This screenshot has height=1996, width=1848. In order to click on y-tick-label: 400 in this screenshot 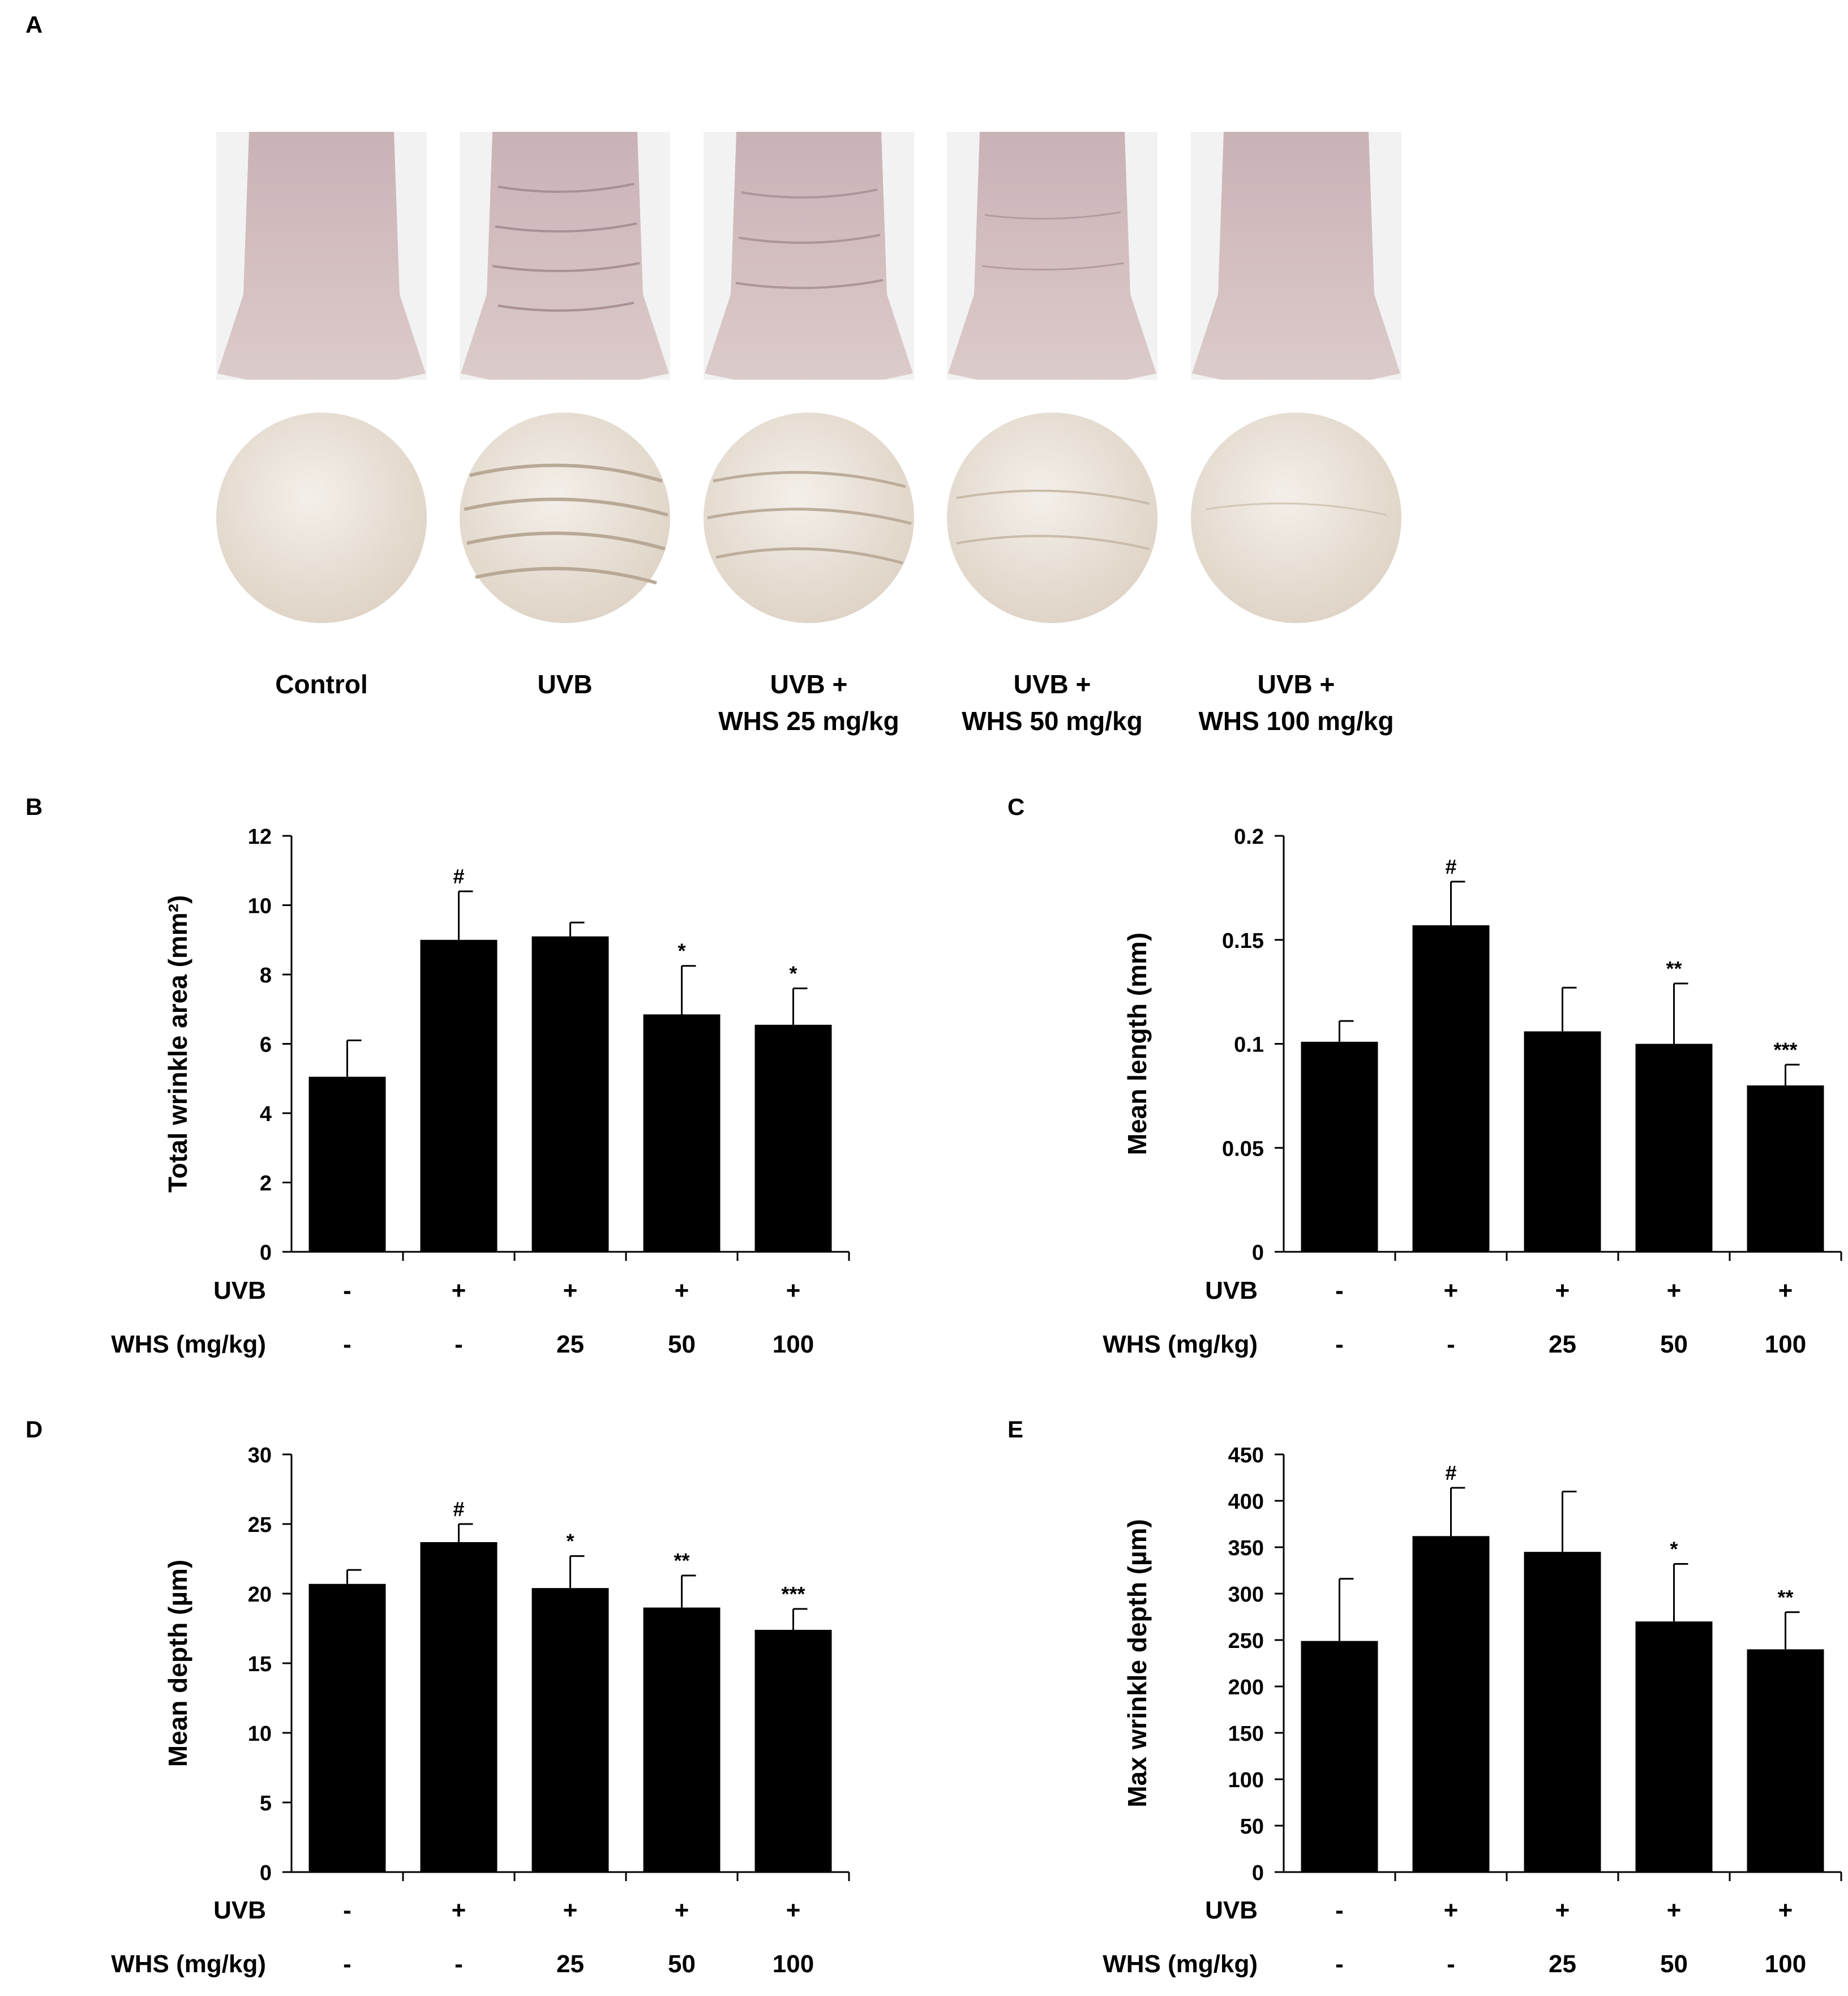, I will do `click(1246, 1502)`.